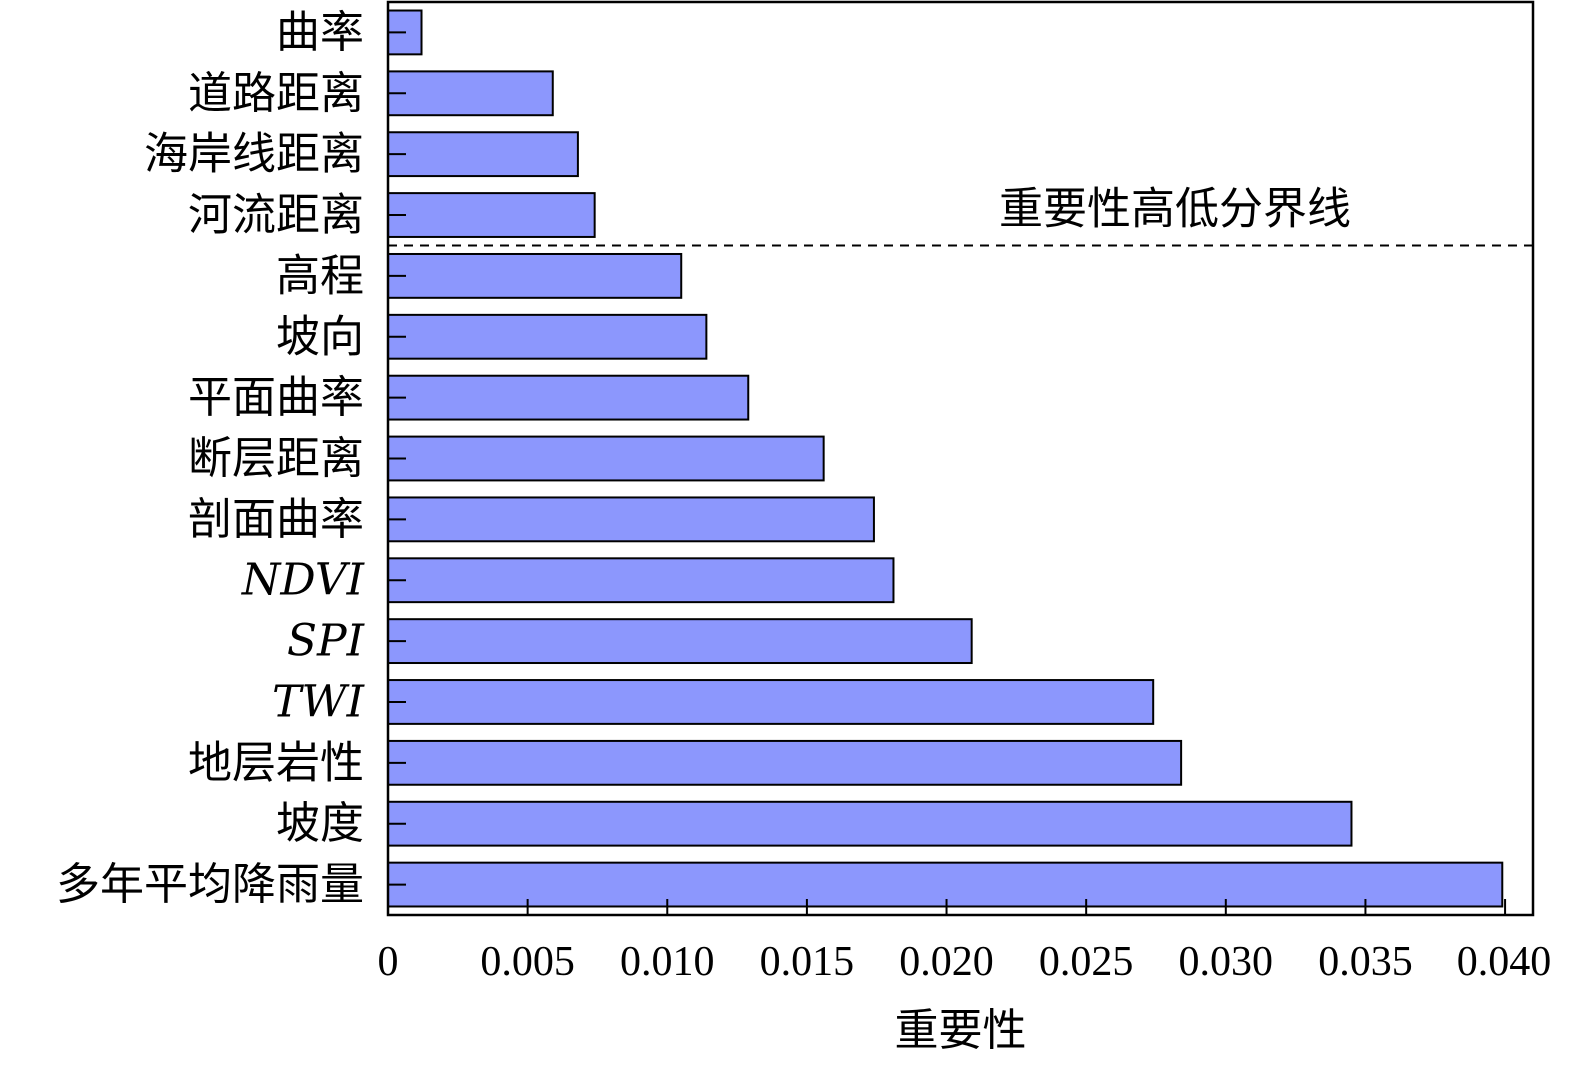 The image size is (1575, 1067). Describe the element at coordinates (1504, 962) in the screenshot. I see `x-tick-label: 0.040` at that location.